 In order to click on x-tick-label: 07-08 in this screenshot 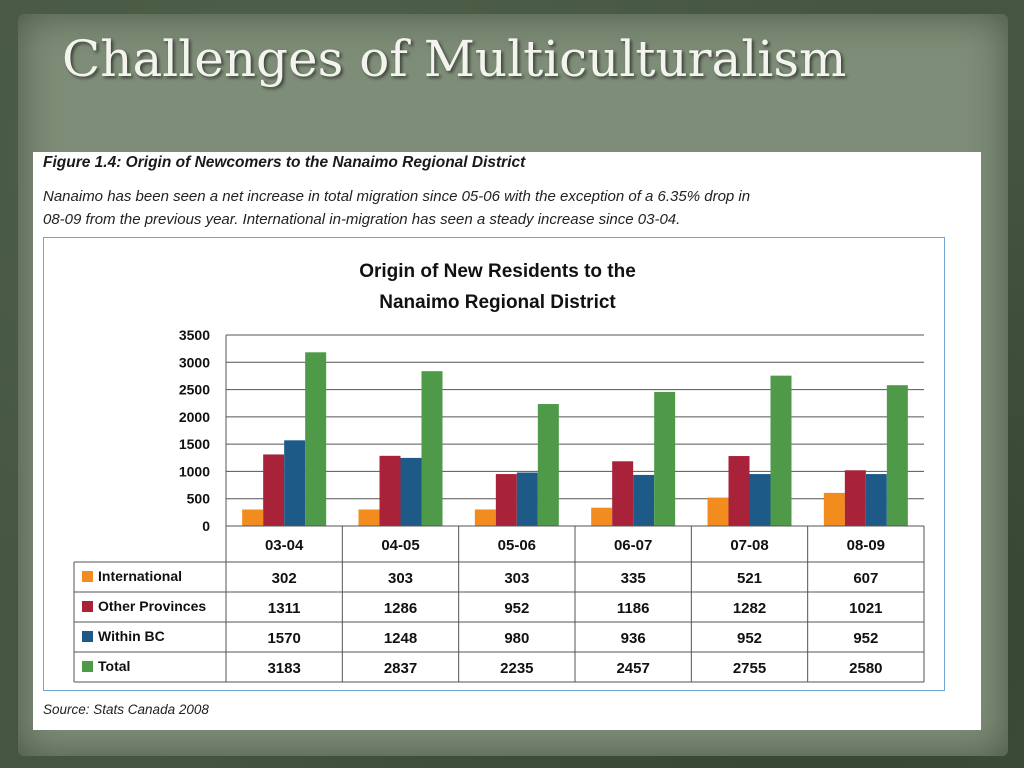, I will do `click(749, 545)`.